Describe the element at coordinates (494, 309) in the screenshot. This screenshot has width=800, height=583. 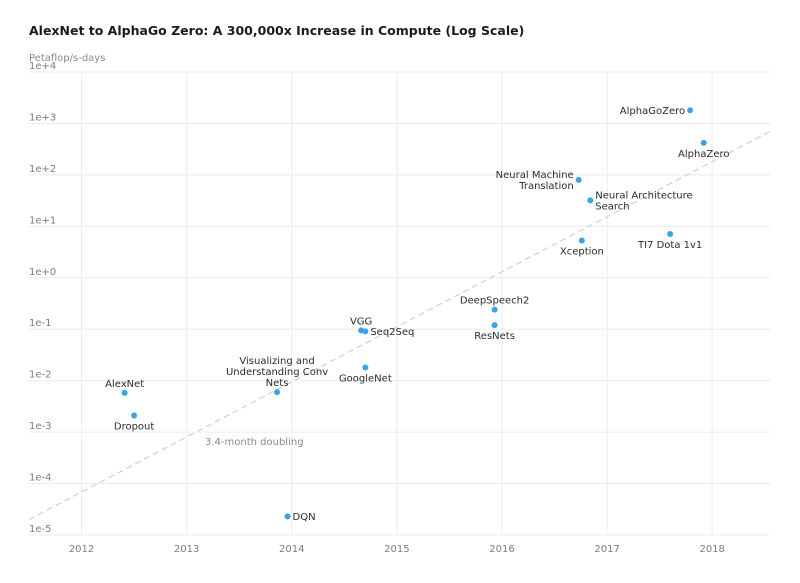
I see `point-deepspeech2` at that location.